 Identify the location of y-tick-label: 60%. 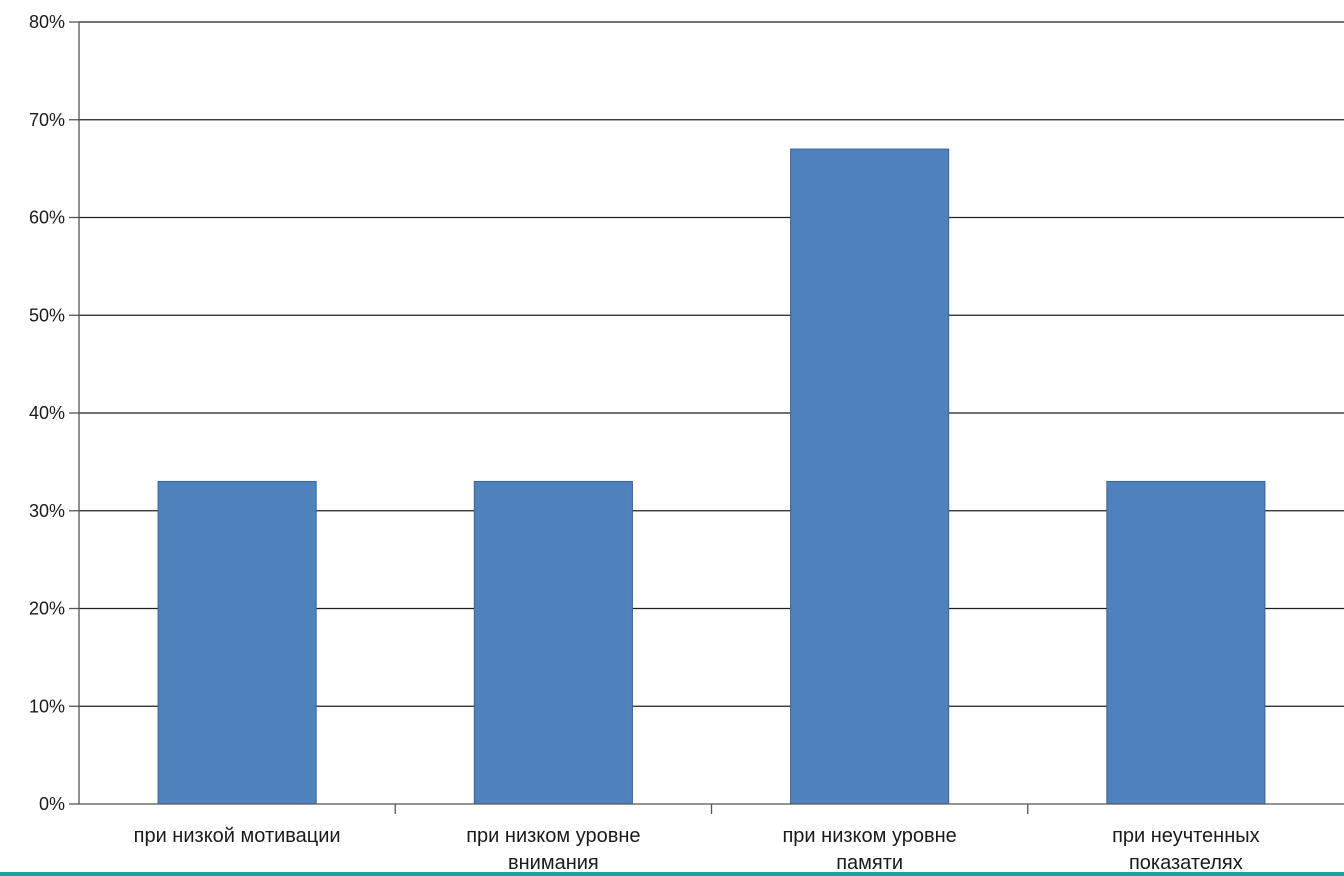
(47, 218).